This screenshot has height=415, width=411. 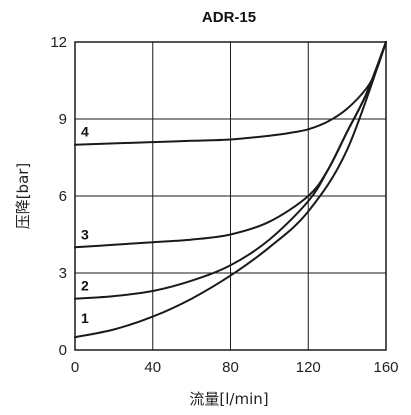 I want to click on curve-label-3: 3, so click(x=85, y=234).